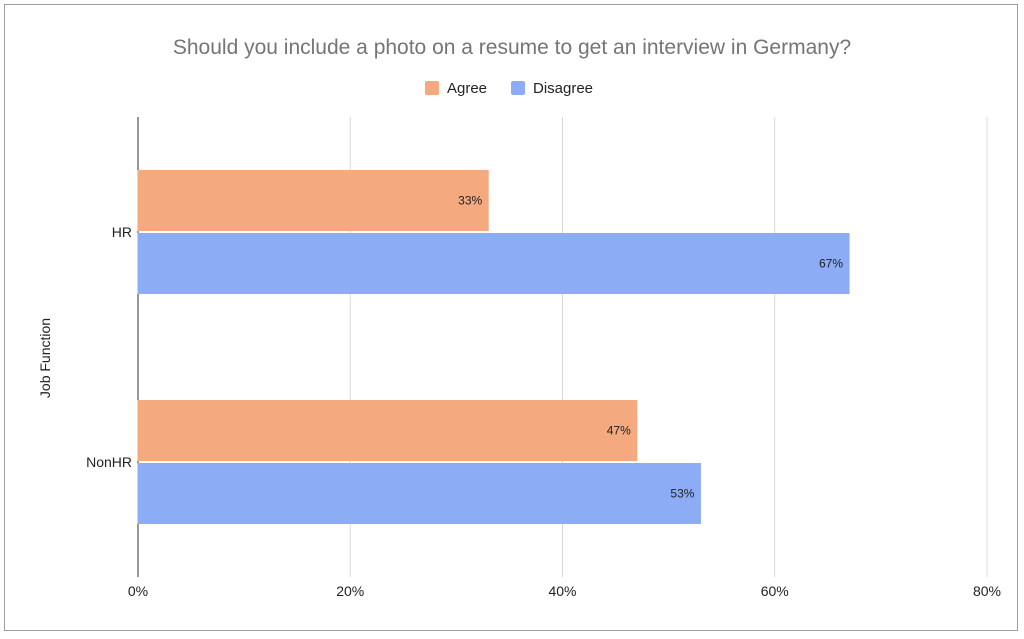  Describe the element at coordinates (138, 591) in the screenshot. I see `x-tick-label: 0%` at that location.